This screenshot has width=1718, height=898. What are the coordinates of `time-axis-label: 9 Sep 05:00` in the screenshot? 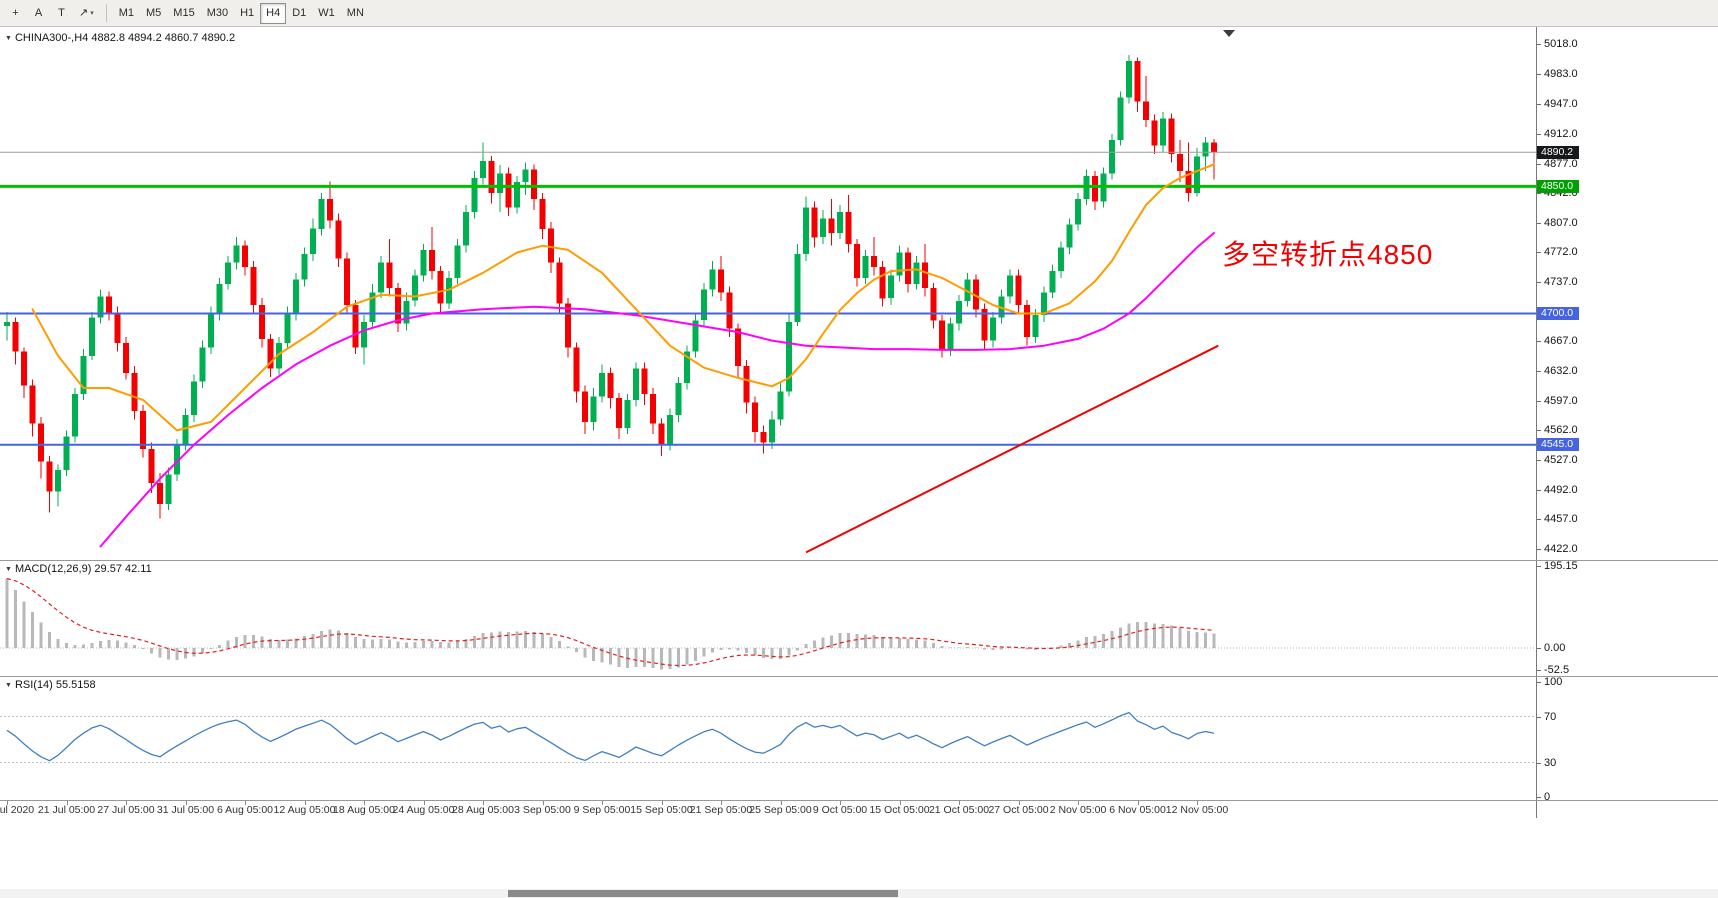 It's located at (602, 810).